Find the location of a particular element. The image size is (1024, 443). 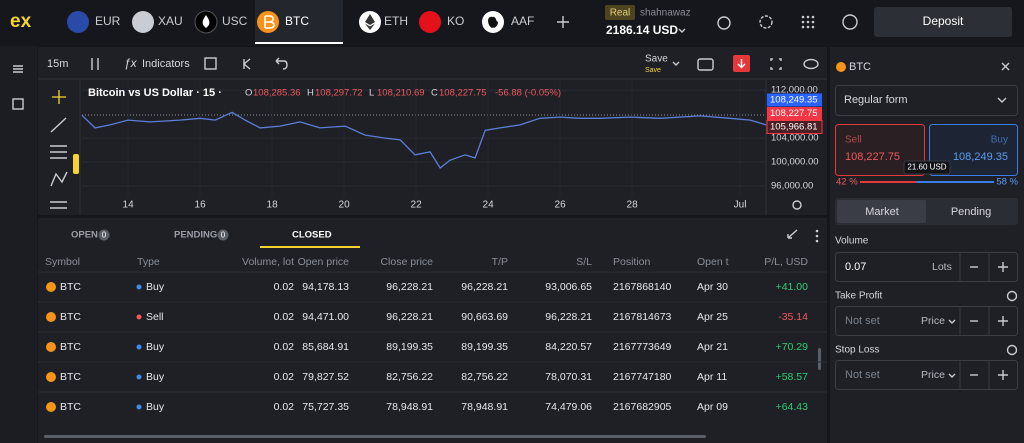

h-scrollbar is located at coordinates (375, 436).